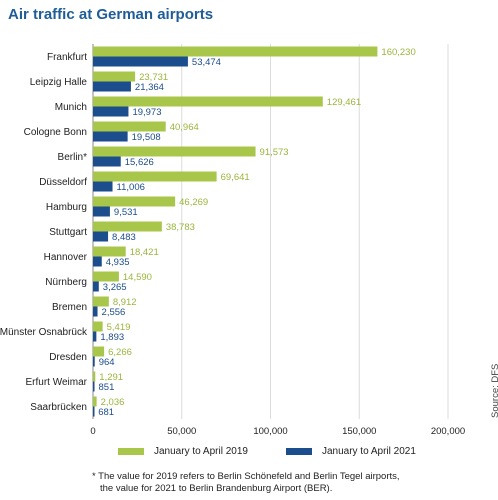  I want to click on category-label: Munich, so click(71, 107).